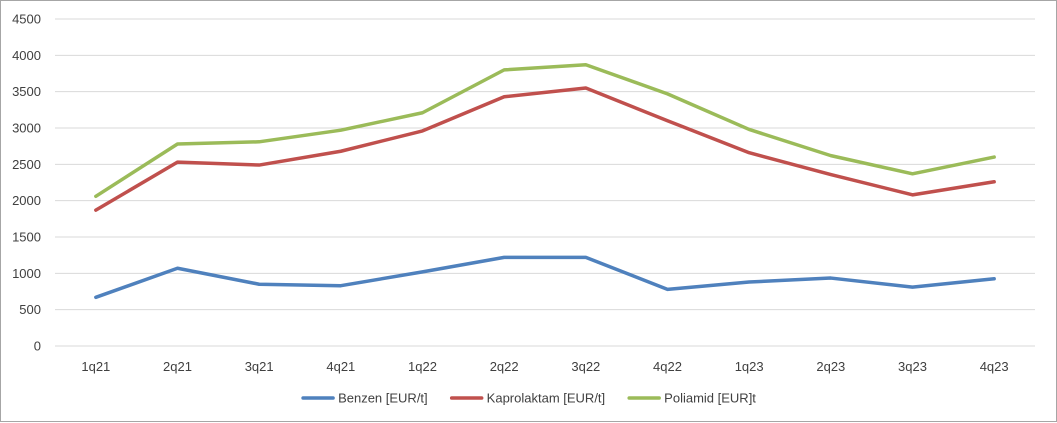  I want to click on x-tick-label: 2q22, so click(504, 366).